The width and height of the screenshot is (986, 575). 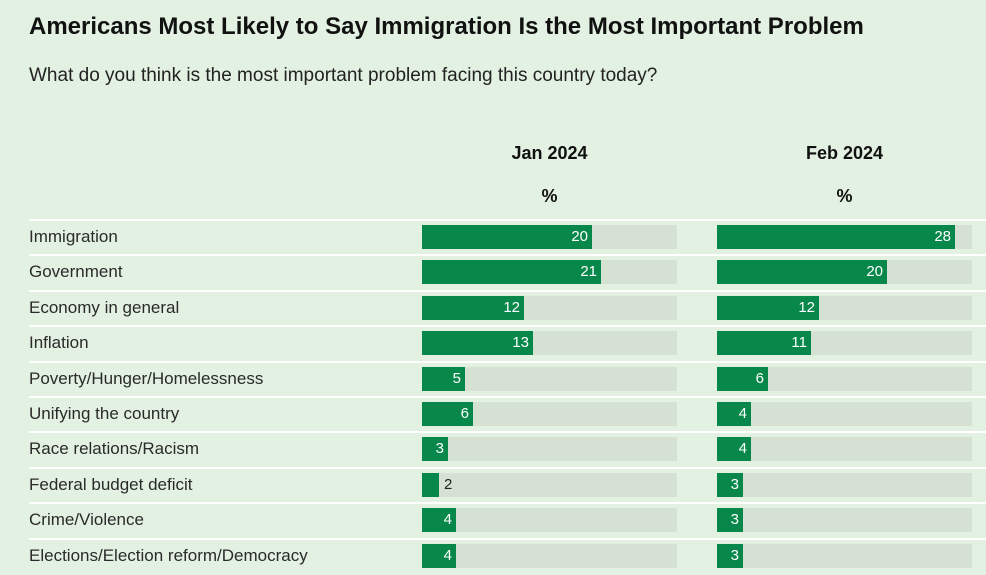 What do you see at coordinates (73, 236) in the screenshot?
I see `category-label: Immigration` at bounding box center [73, 236].